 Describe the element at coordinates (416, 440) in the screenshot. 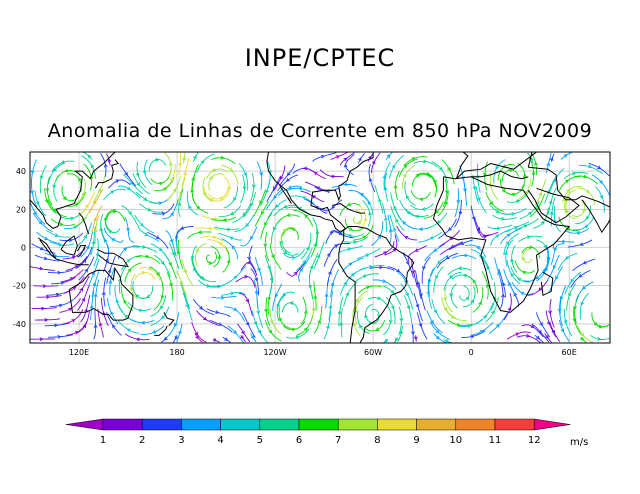

I see `colorbar-label: 9` at that location.